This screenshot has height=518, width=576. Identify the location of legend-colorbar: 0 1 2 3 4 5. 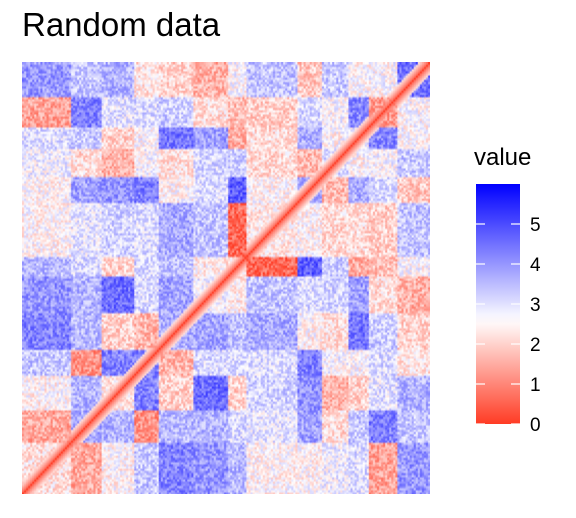
(508, 310).